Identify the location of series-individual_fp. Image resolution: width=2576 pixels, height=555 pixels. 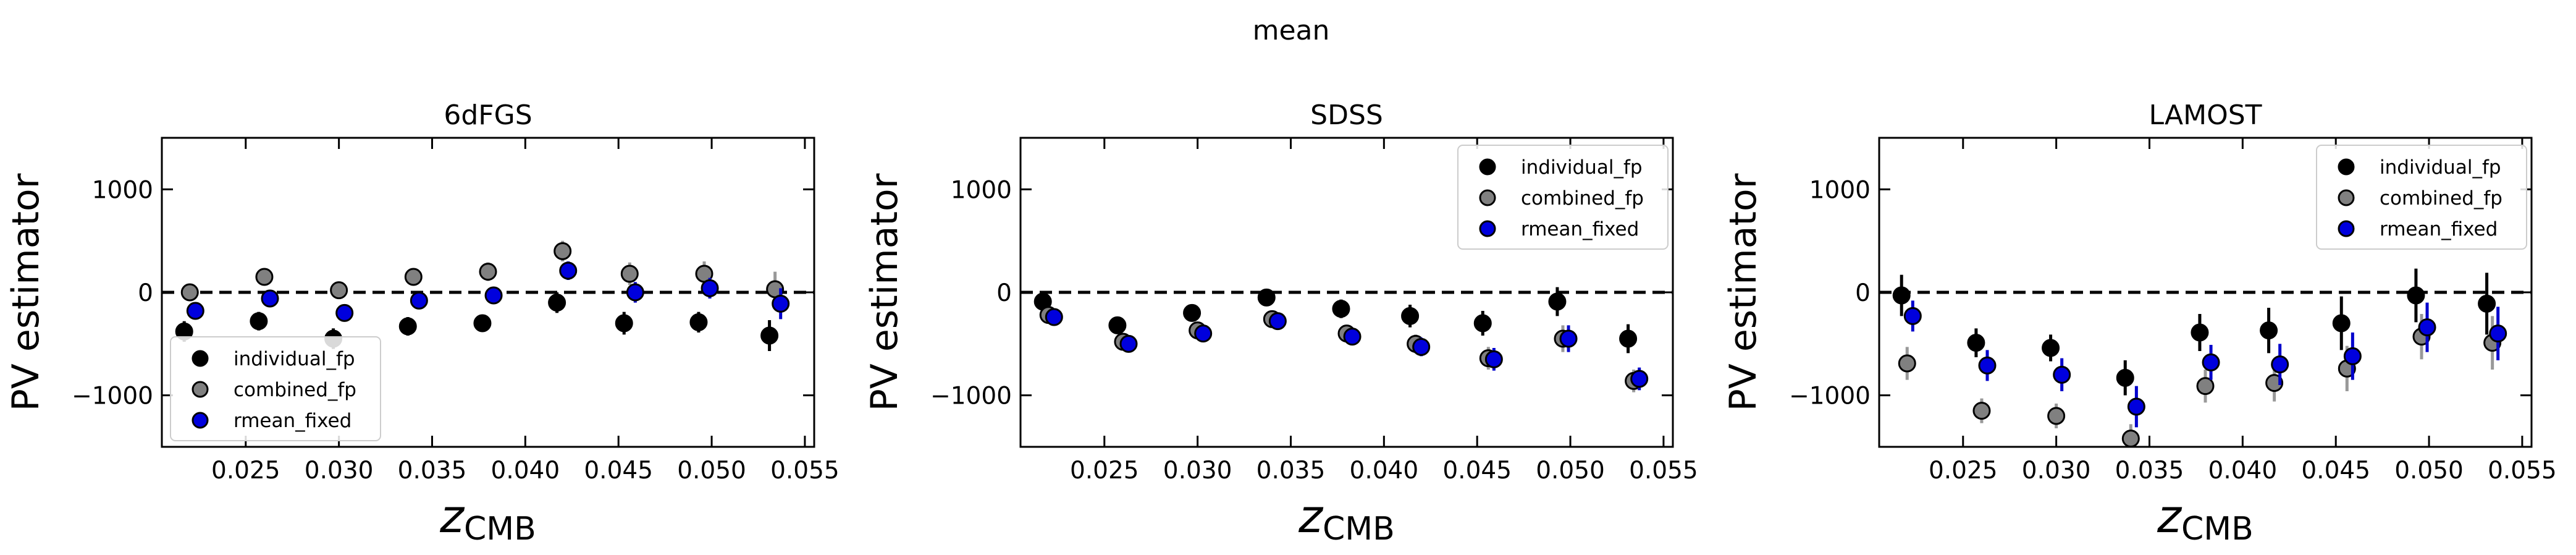
(2194, 332).